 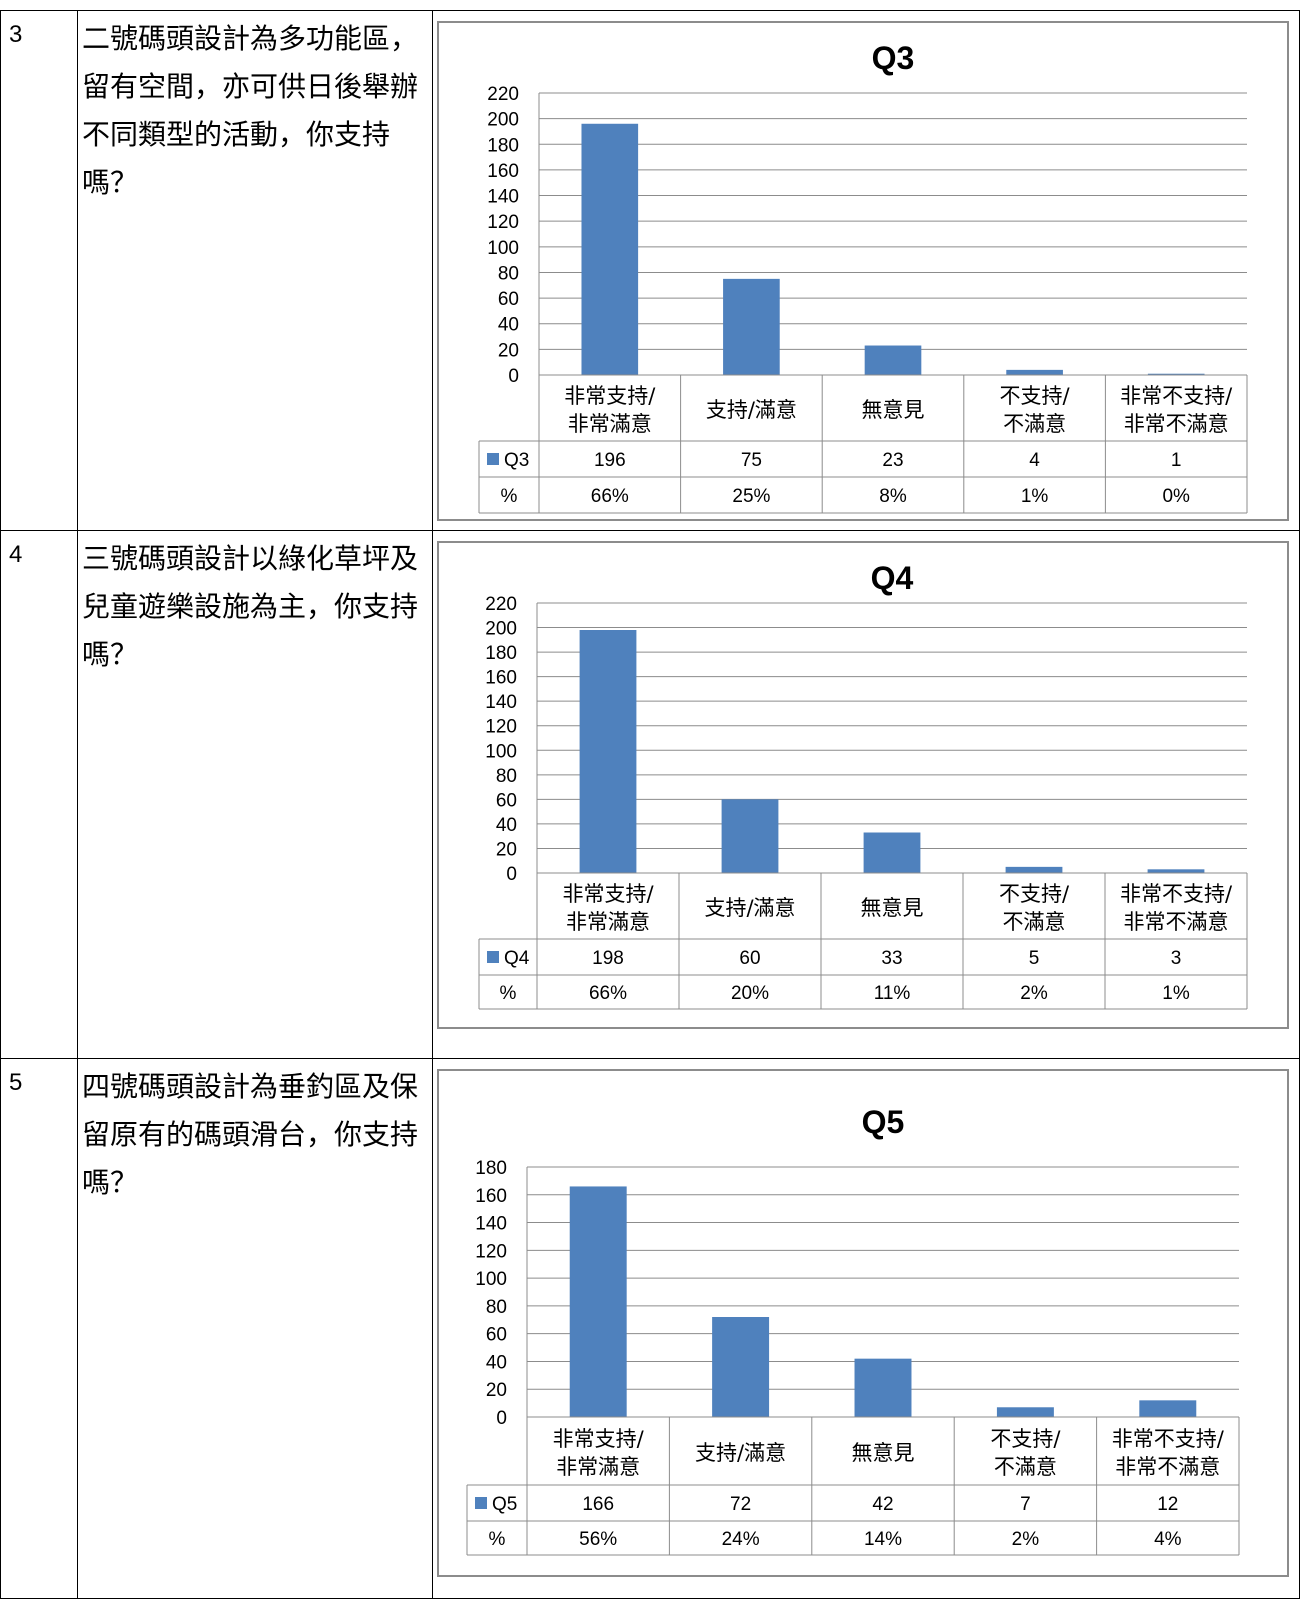 I want to click on chart-title: Q5, so click(x=883, y=1122).